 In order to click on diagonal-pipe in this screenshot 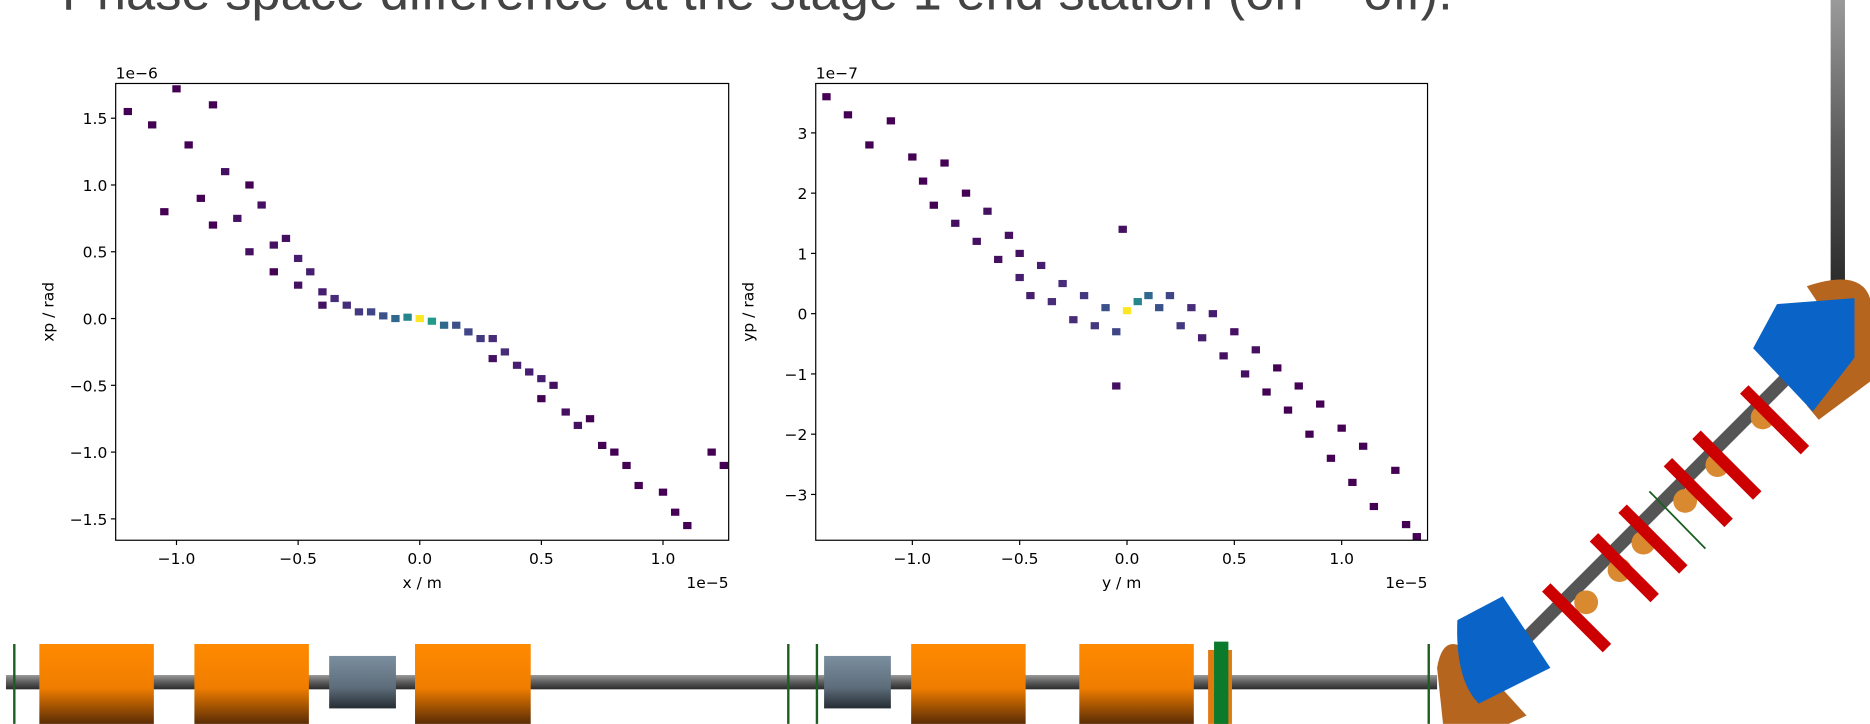, I will do `click(1655, 510)`.